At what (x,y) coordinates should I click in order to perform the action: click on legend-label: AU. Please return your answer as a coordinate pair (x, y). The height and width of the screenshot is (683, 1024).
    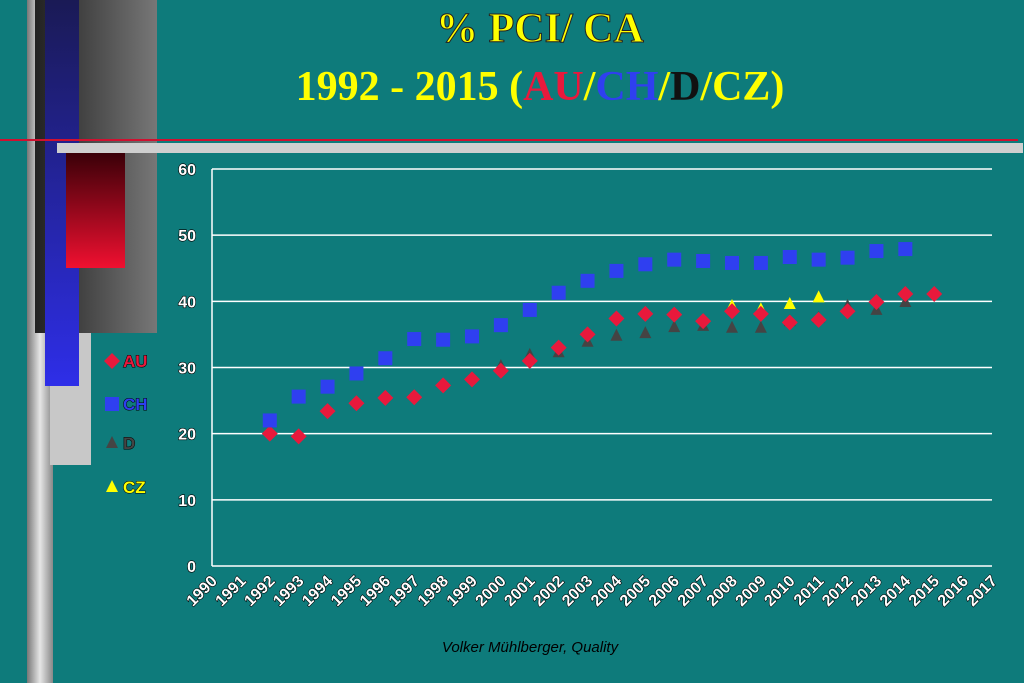
    Looking at the image, I should click on (135, 361).